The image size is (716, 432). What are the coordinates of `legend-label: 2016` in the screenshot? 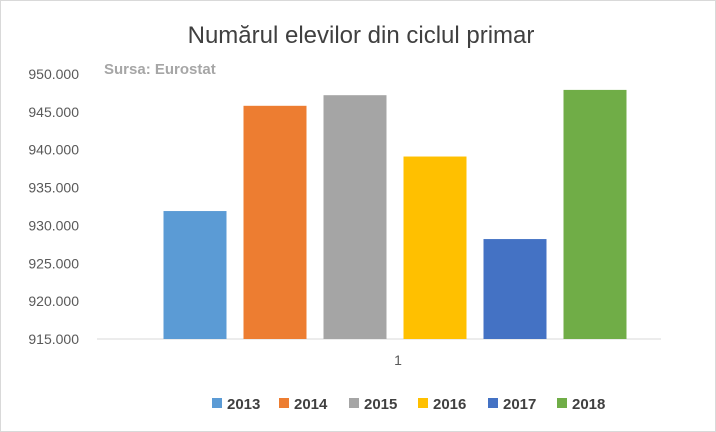 It's located at (449, 404).